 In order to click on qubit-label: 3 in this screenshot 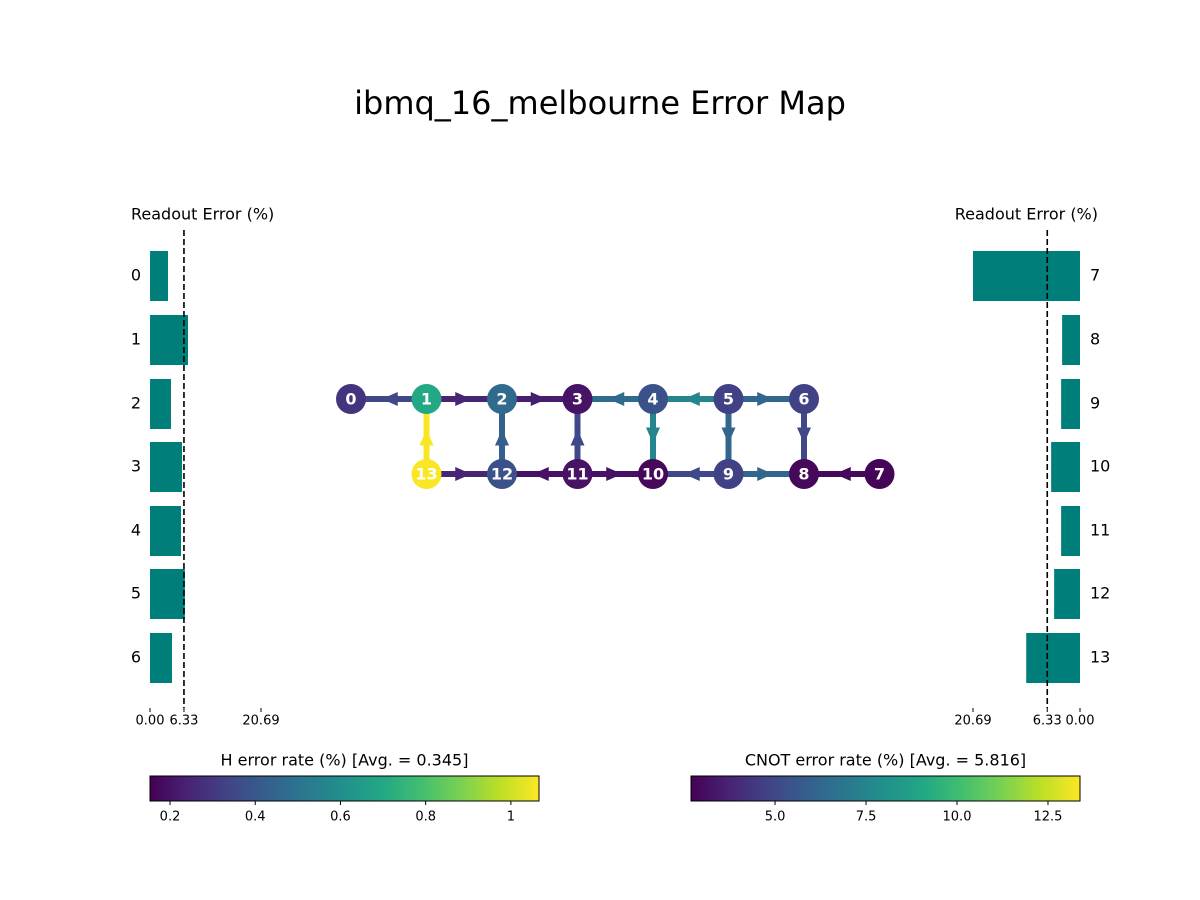, I will do `click(136, 466)`.